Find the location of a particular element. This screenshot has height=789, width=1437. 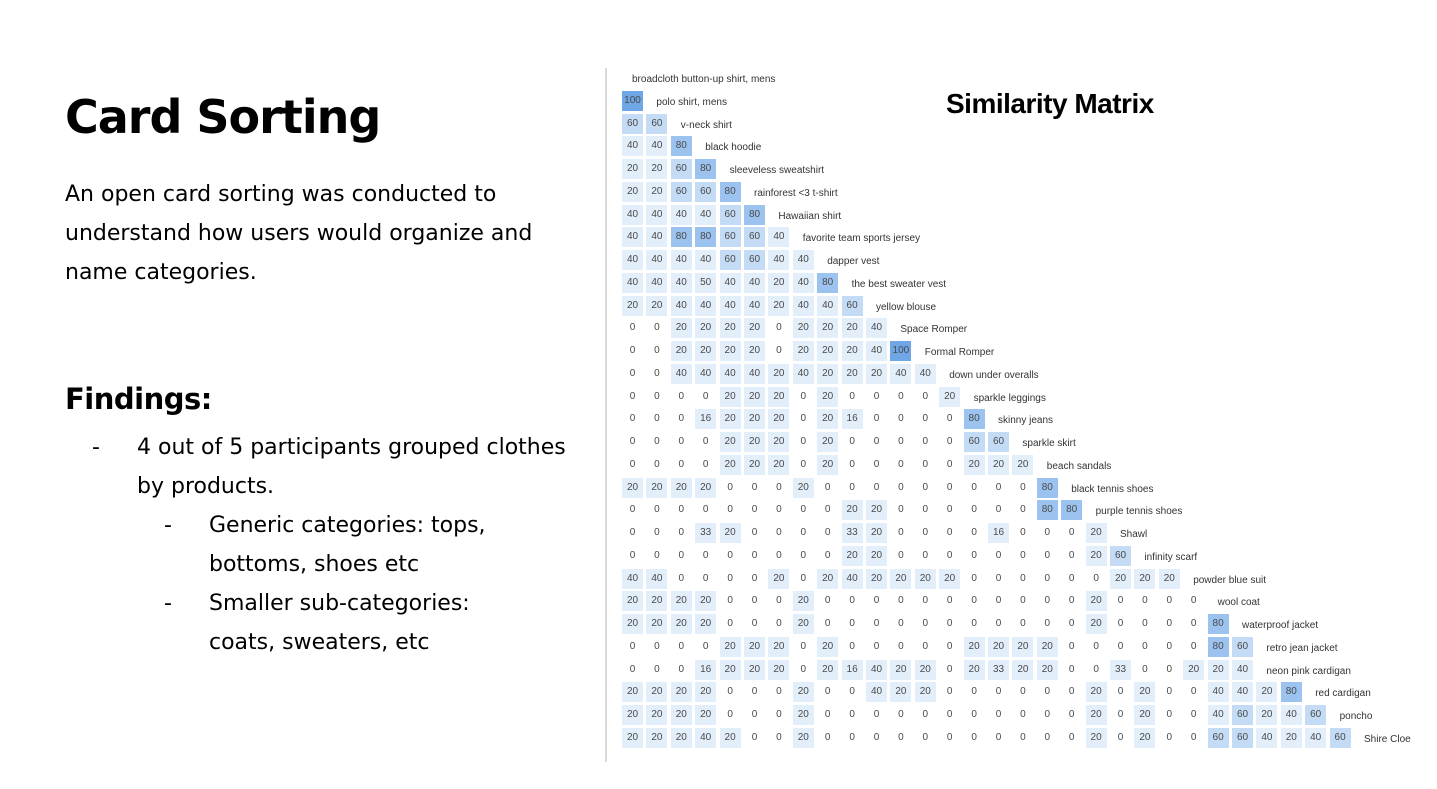

matrix-item-label: poncho is located at coordinates (1356, 716).